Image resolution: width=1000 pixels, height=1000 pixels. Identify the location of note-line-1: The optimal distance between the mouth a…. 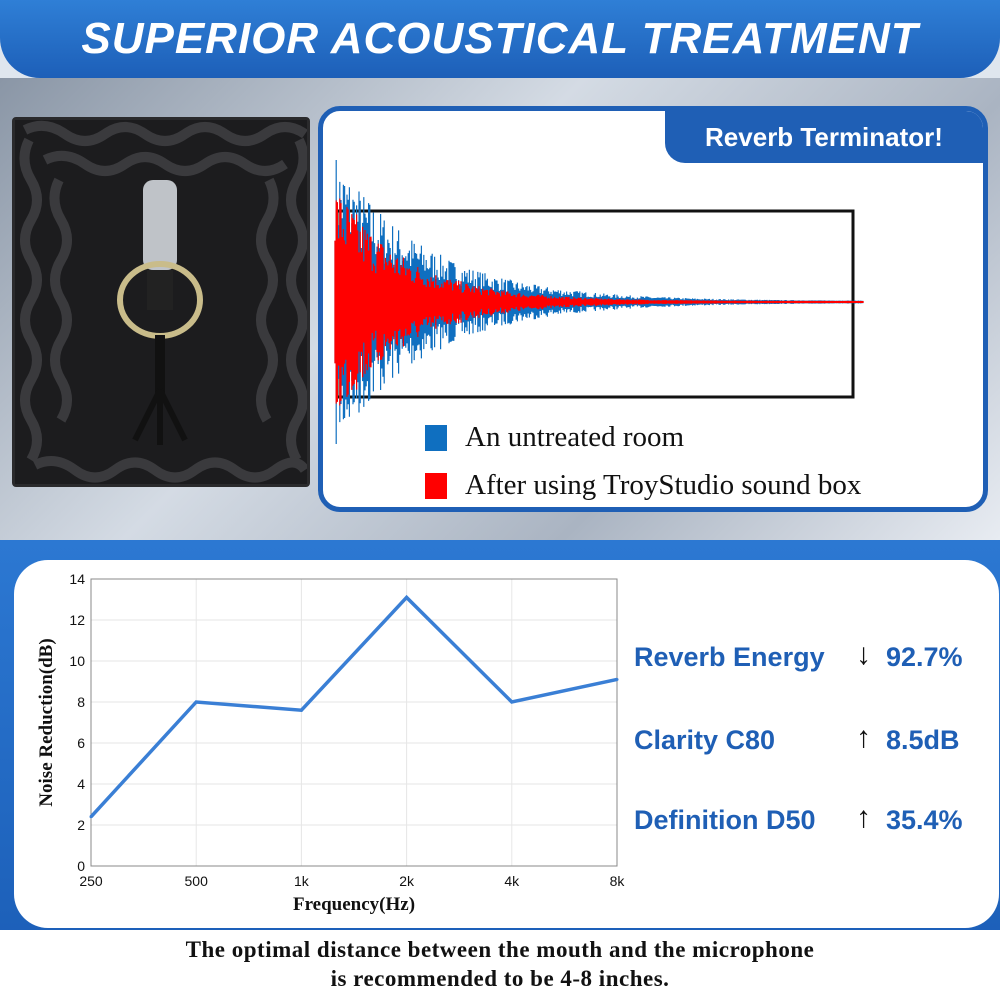
(500, 949).